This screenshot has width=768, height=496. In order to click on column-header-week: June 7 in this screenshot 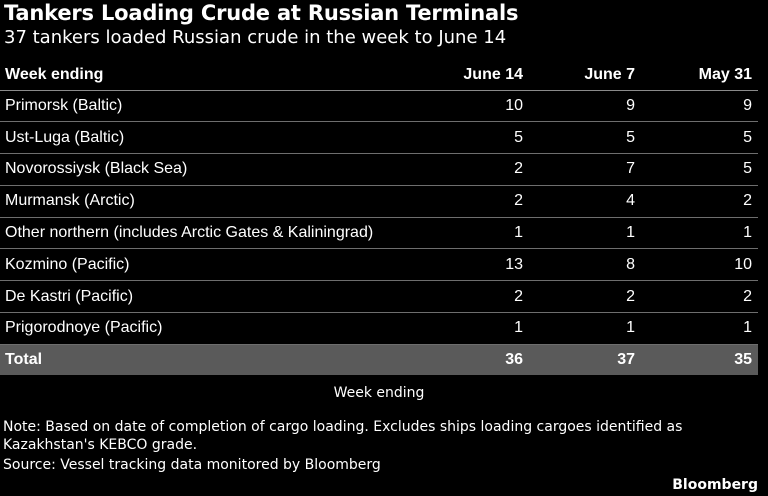, I will do `click(585, 75)`.